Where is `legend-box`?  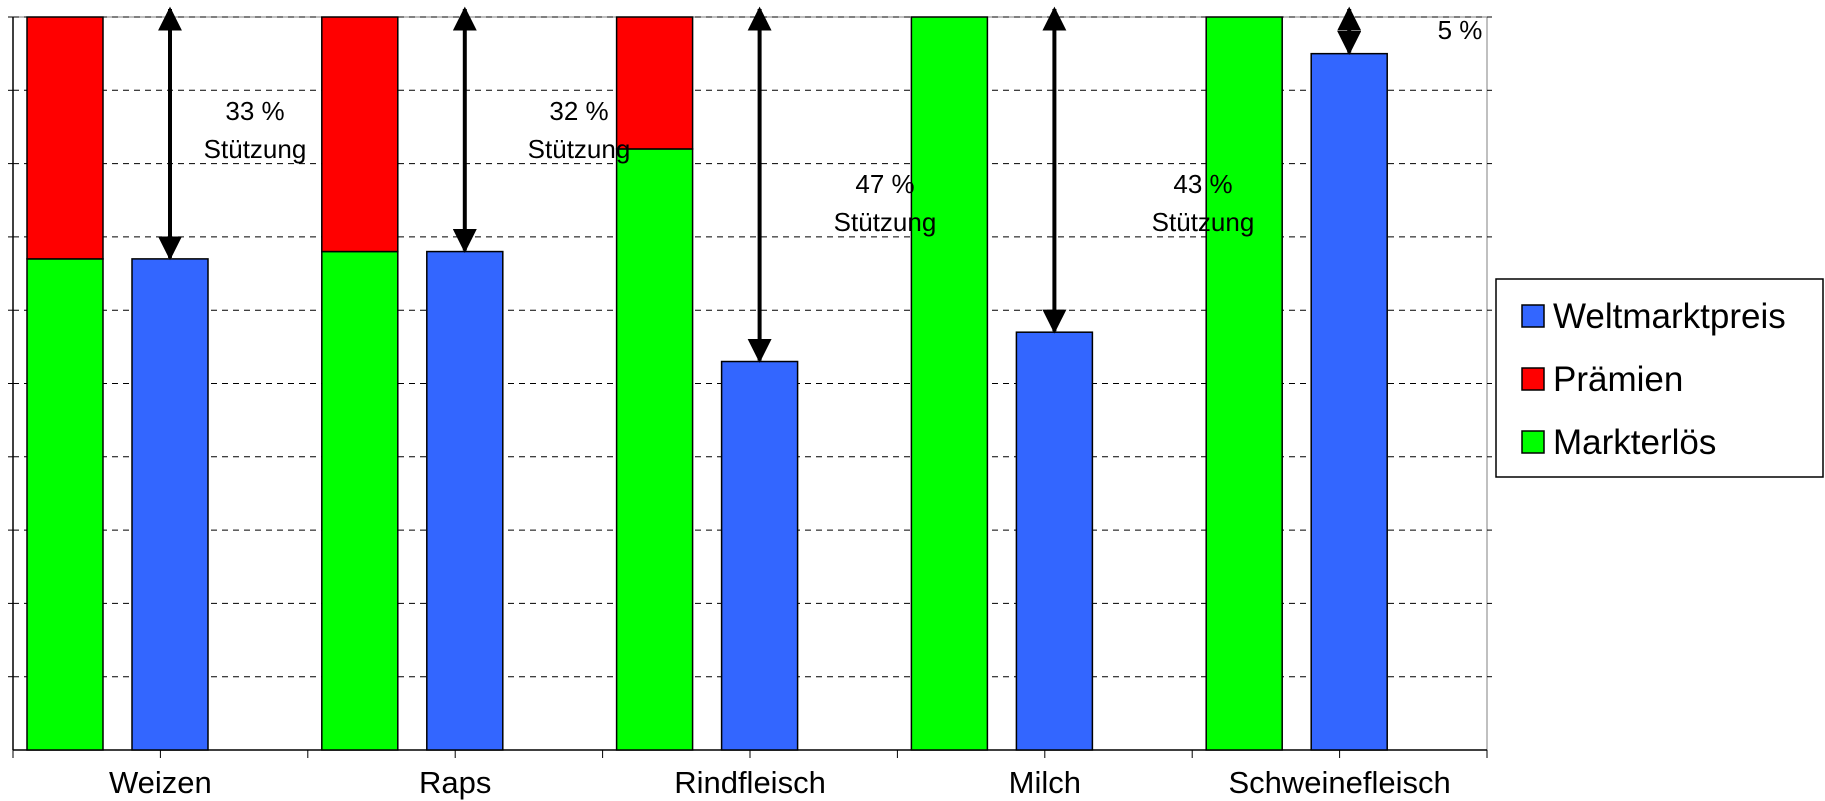 legend-box is located at coordinates (1659, 378).